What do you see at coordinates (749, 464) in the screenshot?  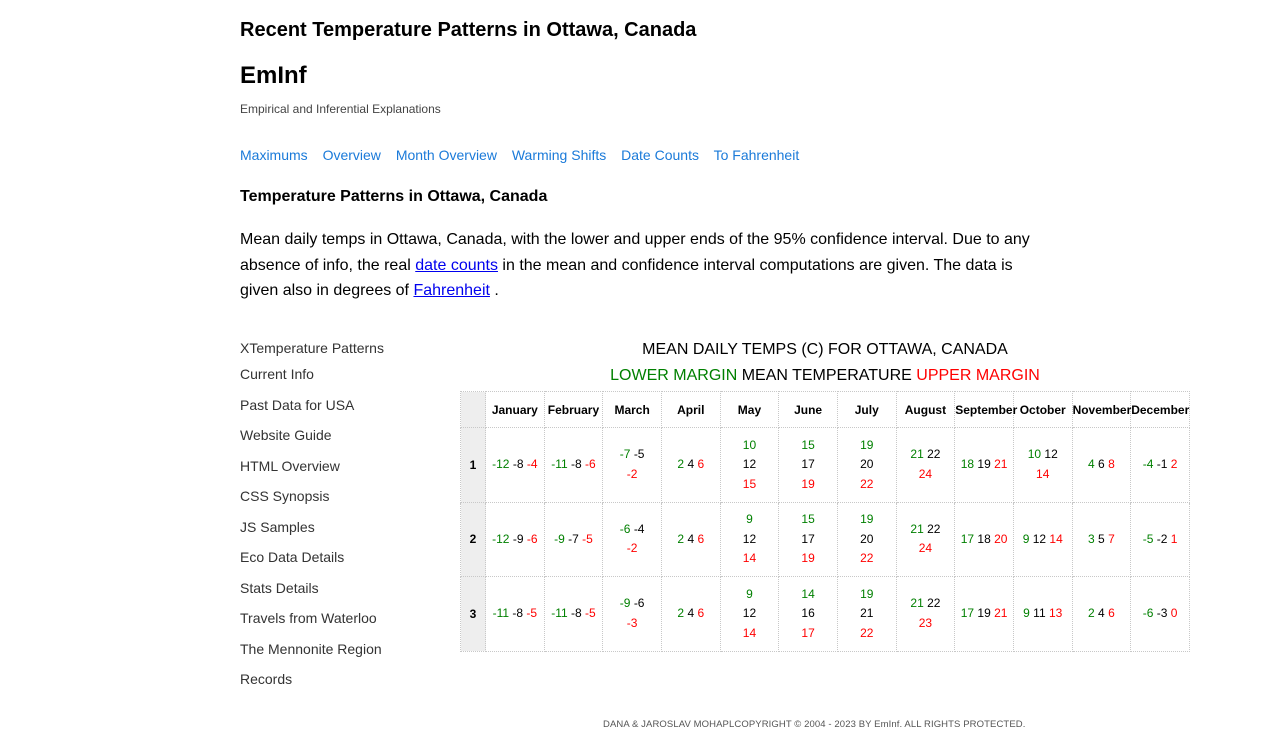 I see `mean-temp-value: 12` at bounding box center [749, 464].